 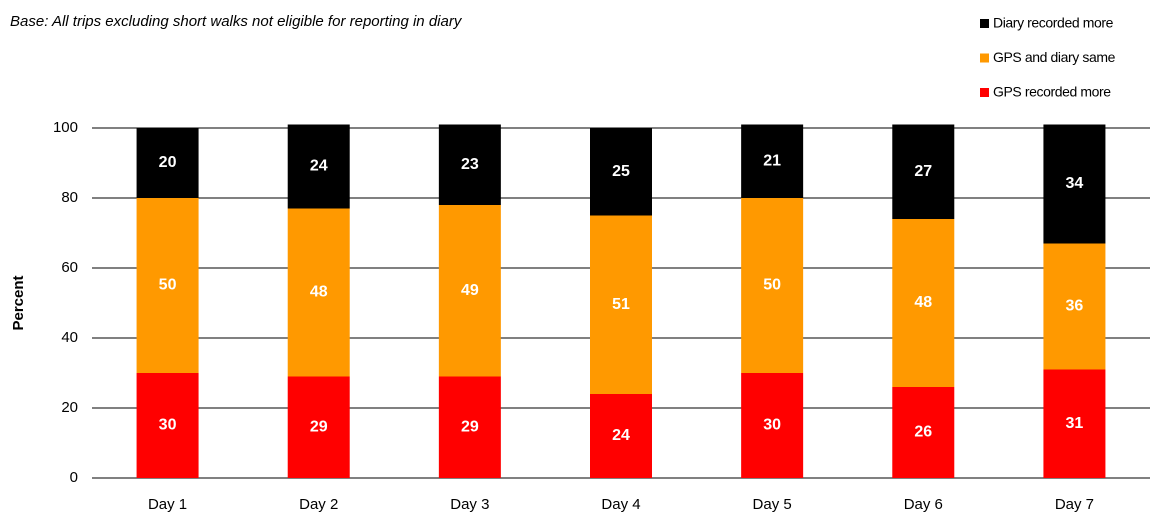 What do you see at coordinates (167, 504) in the screenshot?
I see `x-tick-label: Day 1` at bounding box center [167, 504].